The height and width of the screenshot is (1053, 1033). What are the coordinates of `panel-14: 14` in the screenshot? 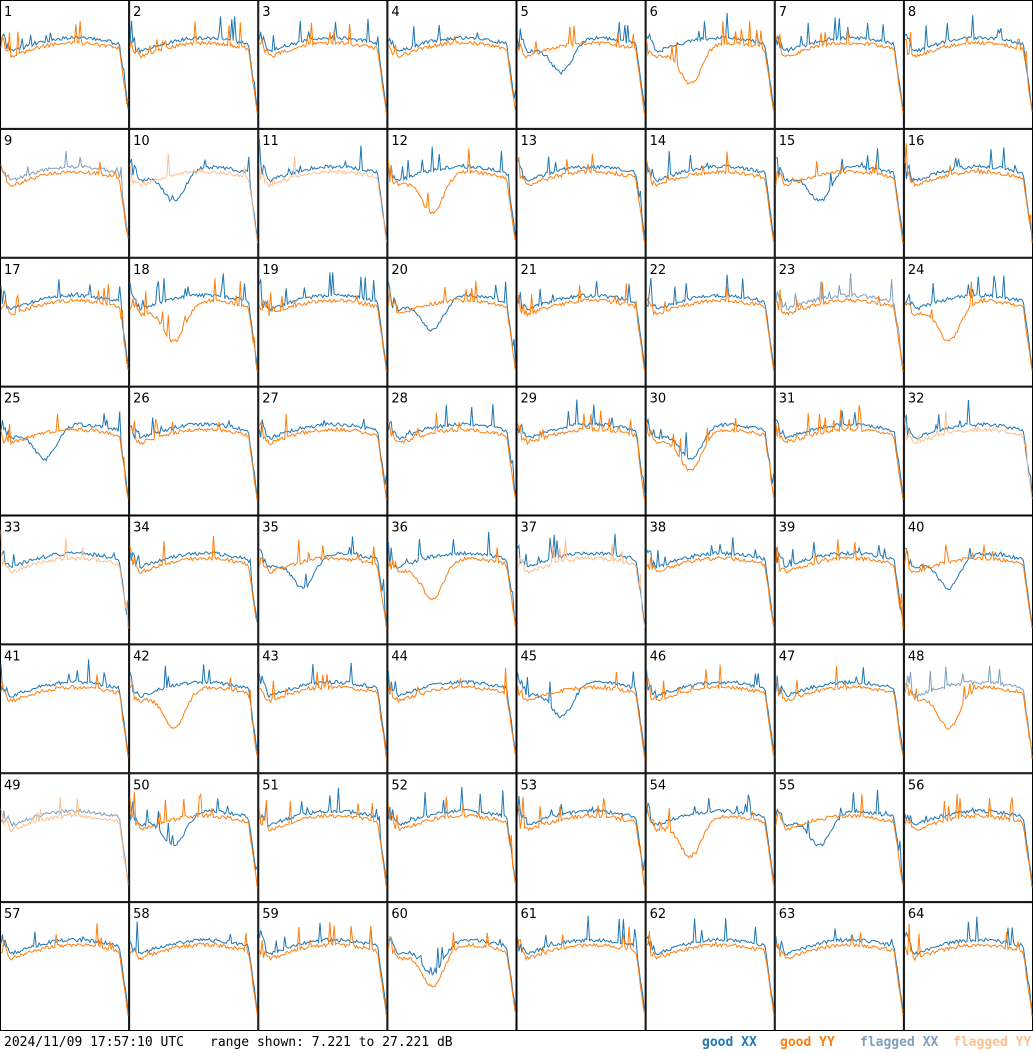 It's located at (710, 193).